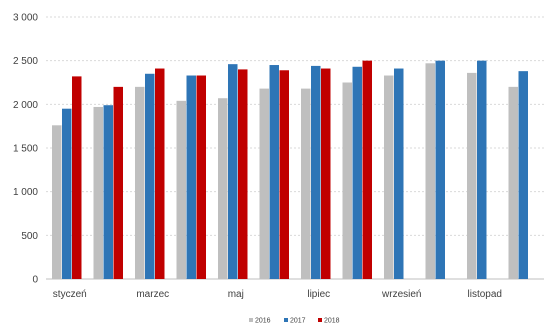 This screenshot has height=325, width=547. Describe the element at coordinates (160, 173) in the screenshot. I see `bar-2018-marzec` at that location.